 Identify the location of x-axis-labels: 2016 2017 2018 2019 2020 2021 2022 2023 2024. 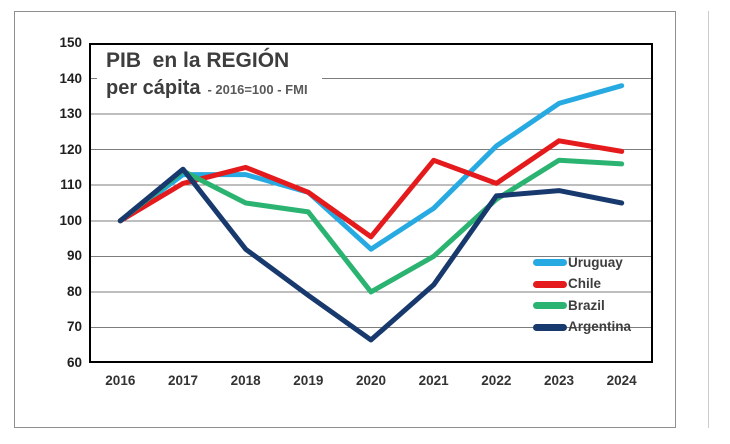
(371, 381).